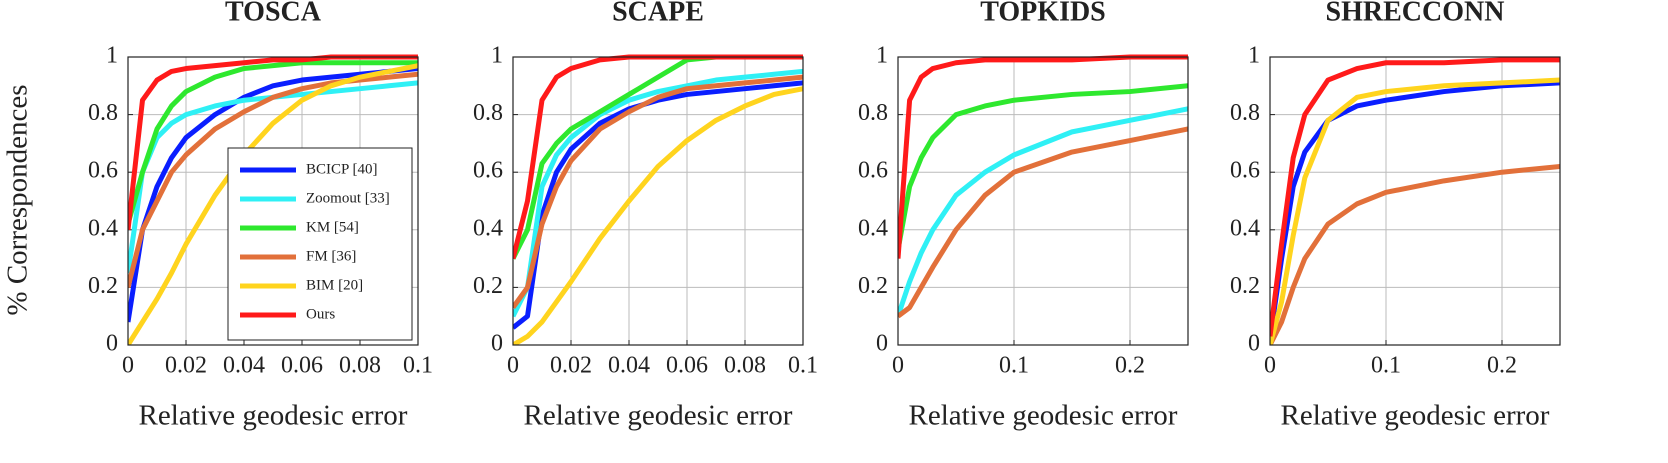 The width and height of the screenshot is (1668, 463). What do you see at coordinates (1415, 13) in the screenshot?
I see `chart-title: SHRECCONN` at bounding box center [1415, 13].